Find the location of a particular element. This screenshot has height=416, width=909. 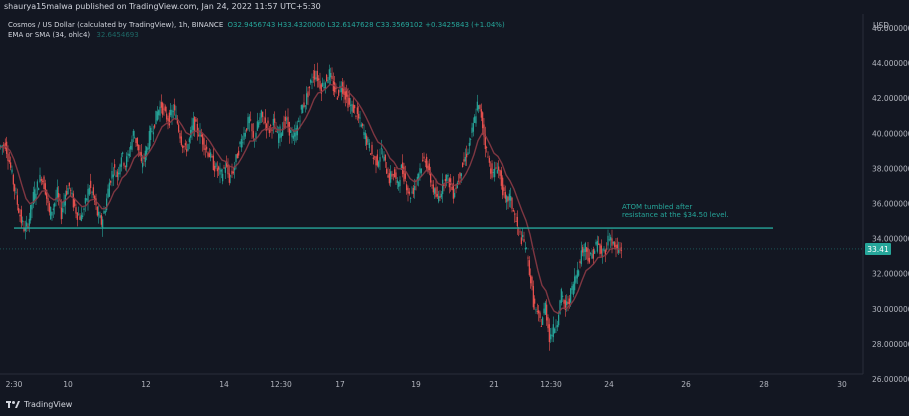

indicator-name: EMA or SMA (34, ohlc4) is located at coordinates (49, 35).